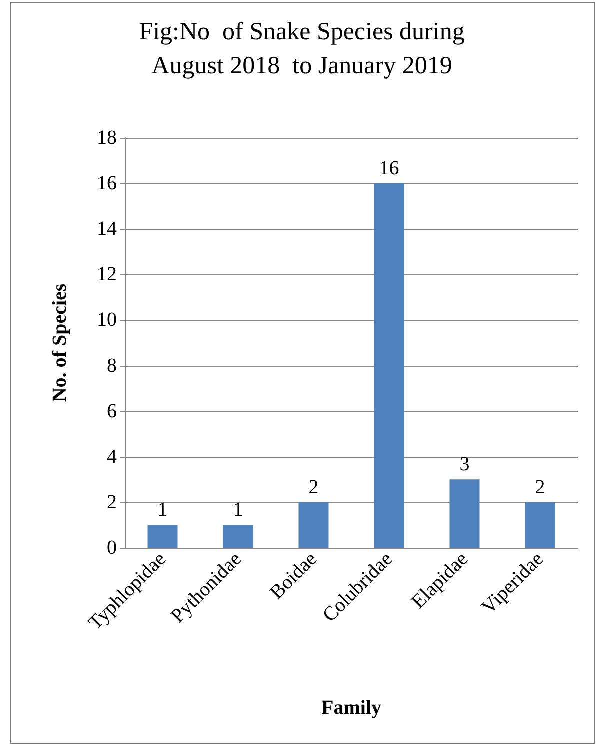 The image size is (604, 747). What do you see at coordinates (112, 457) in the screenshot?
I see `y-tick-label: 4` at bounding box center [112, 457].